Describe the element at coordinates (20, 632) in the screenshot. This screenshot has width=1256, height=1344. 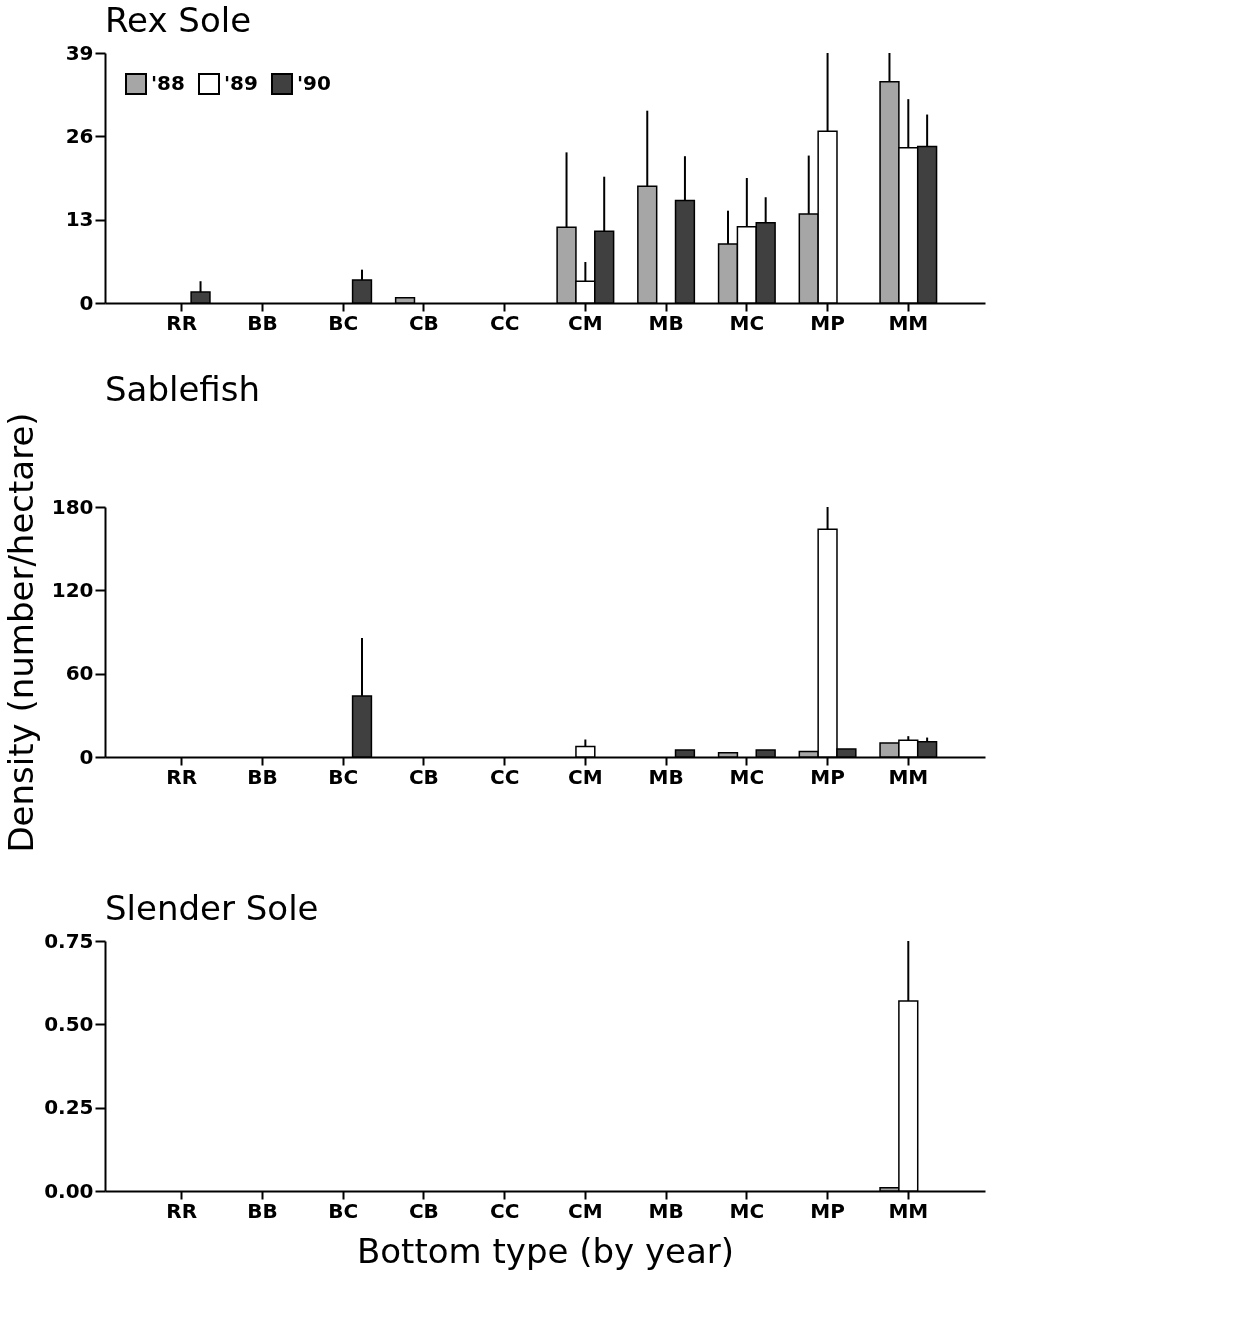
I see `y-axis-title: Density (number/hectare)` at that location.